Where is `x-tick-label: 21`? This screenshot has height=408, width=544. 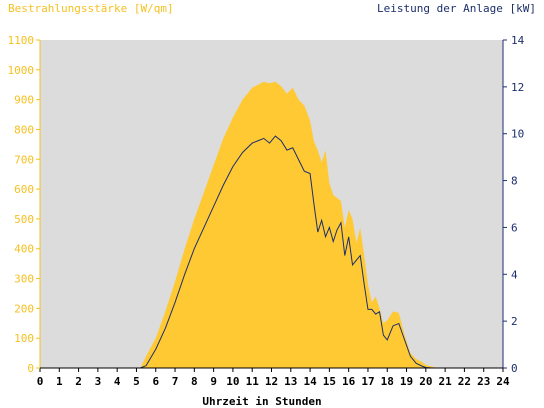 x-tick-label: 21 is located at coordinates (446, 381).